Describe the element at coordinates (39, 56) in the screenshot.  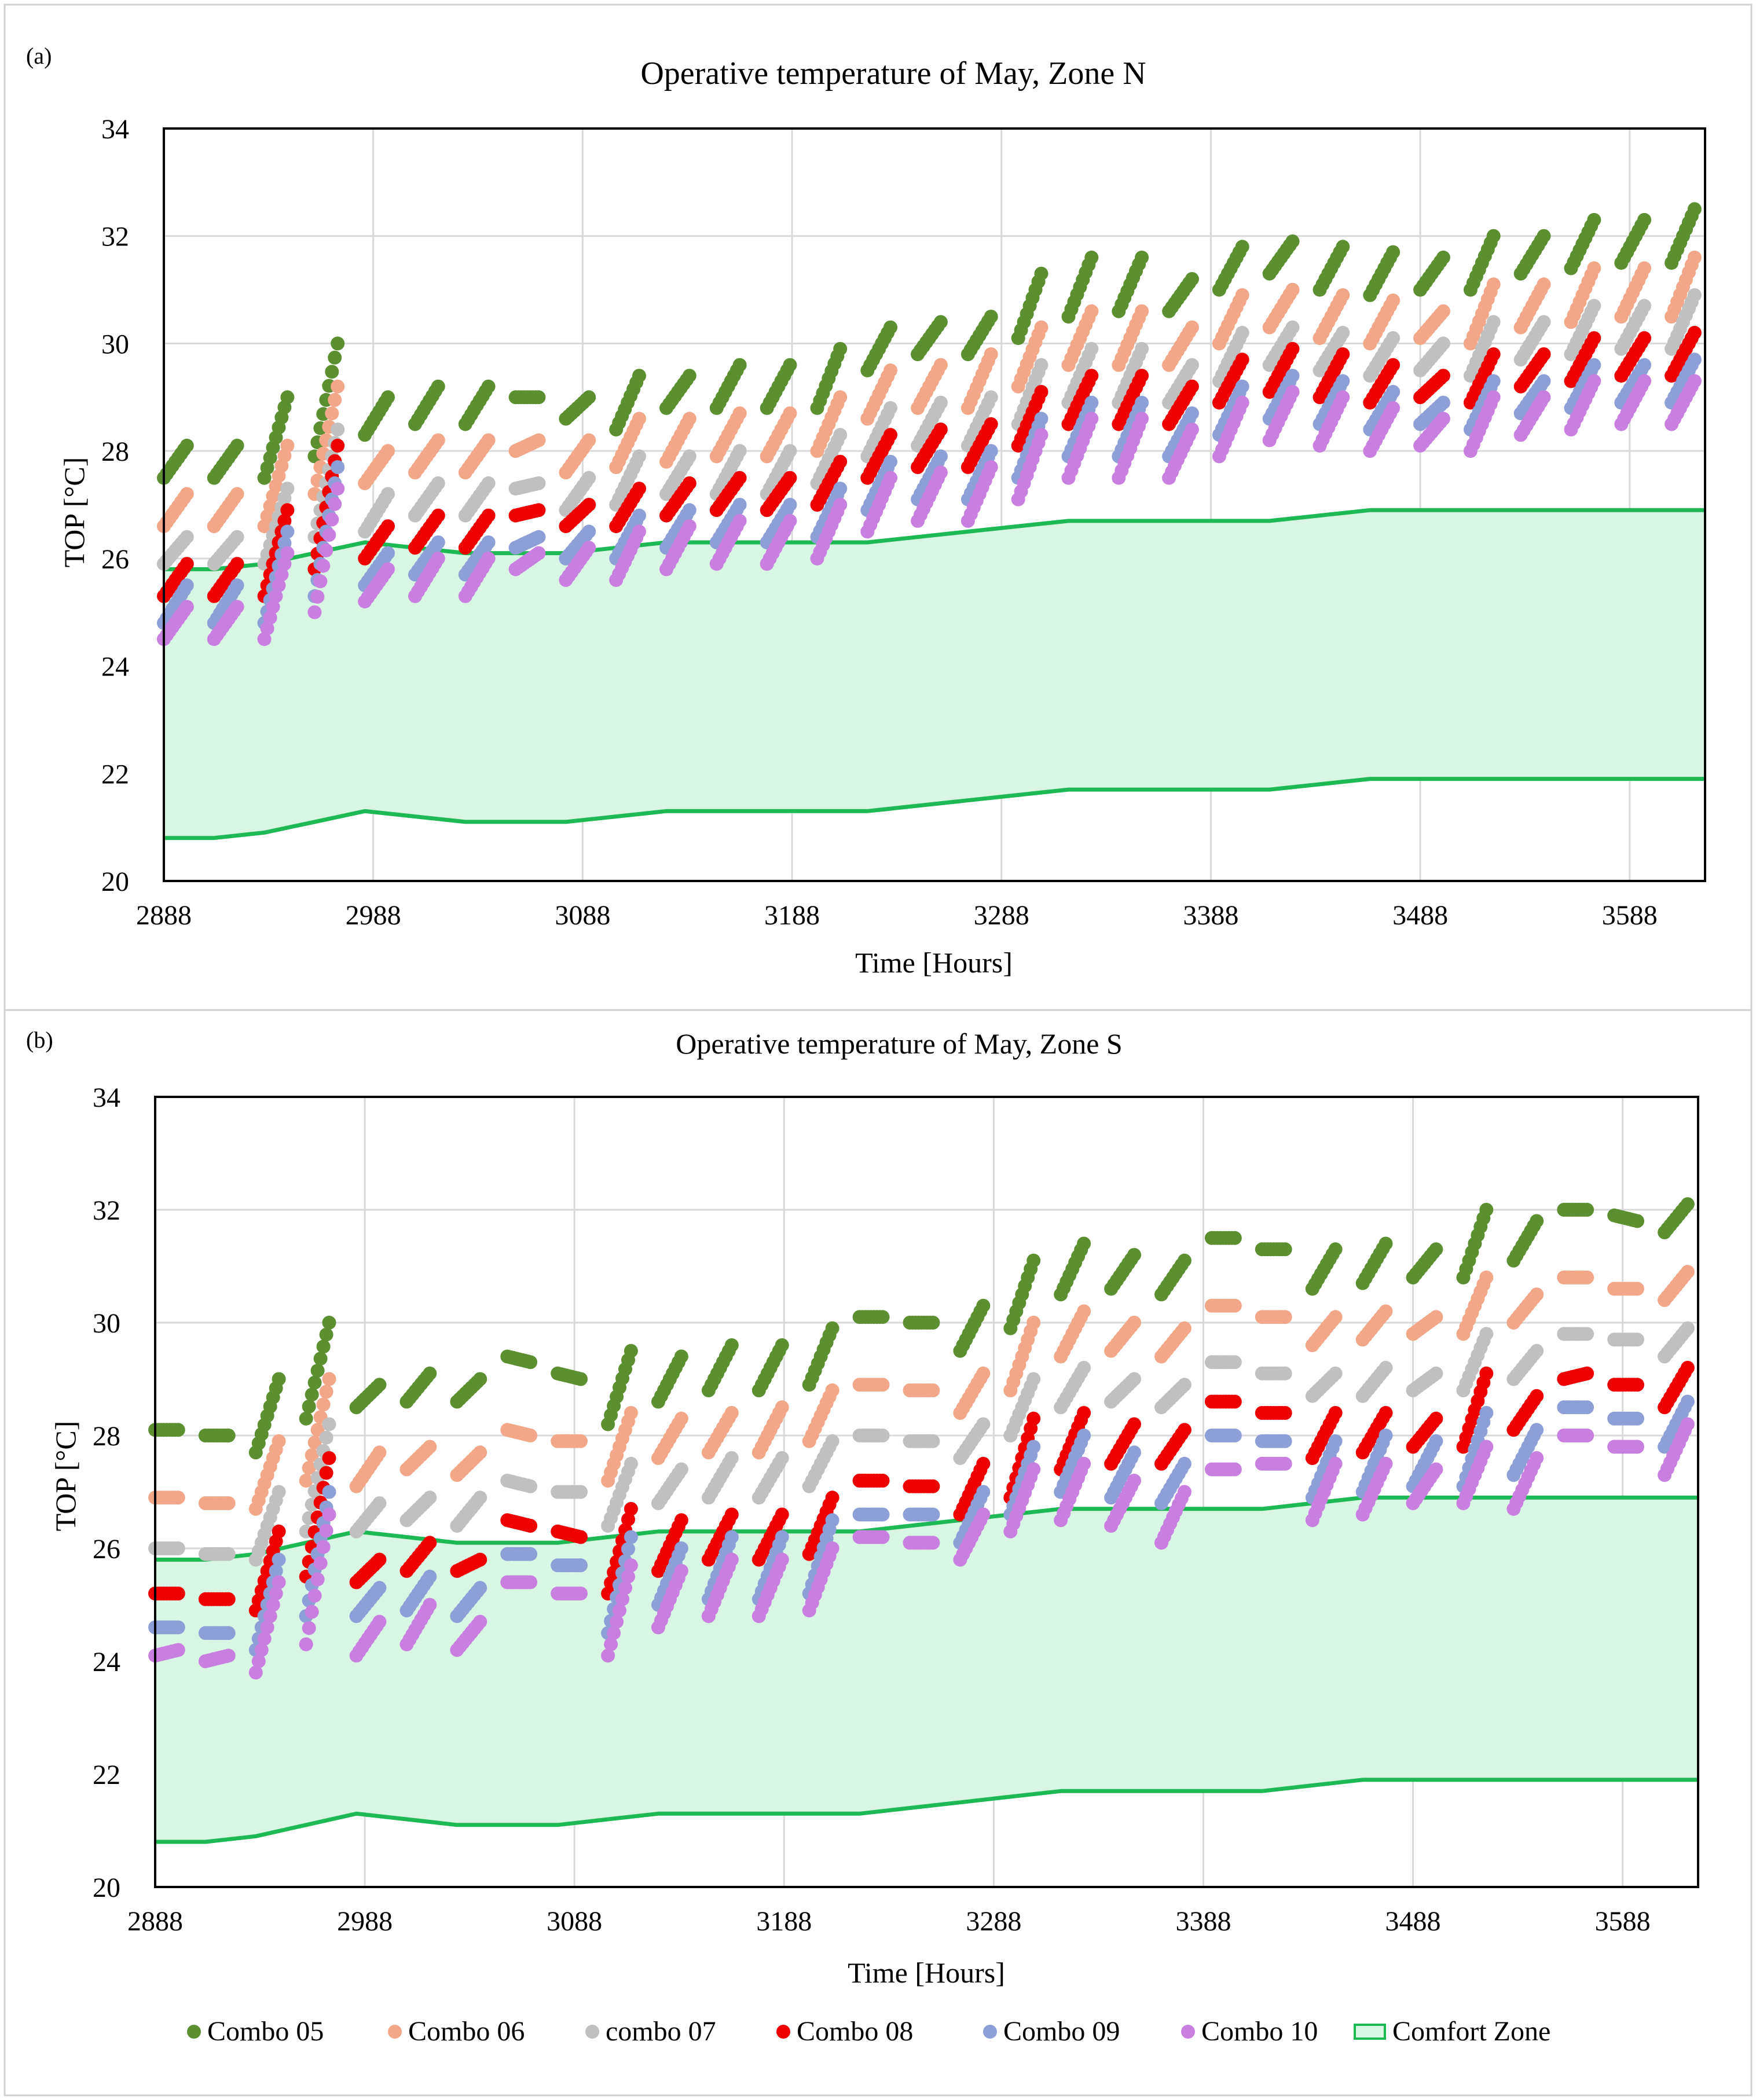
I see `panel-label-a: (a)` at that location.